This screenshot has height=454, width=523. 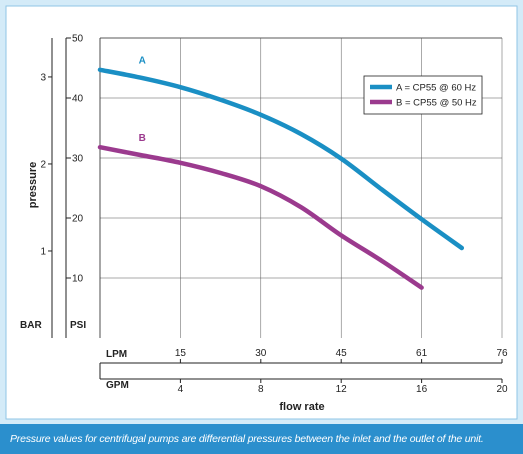 What do you see at coordinates (43, 164) in the screenshot?
I see `bar-tick-label: 2` at bounding box center [43, 164].